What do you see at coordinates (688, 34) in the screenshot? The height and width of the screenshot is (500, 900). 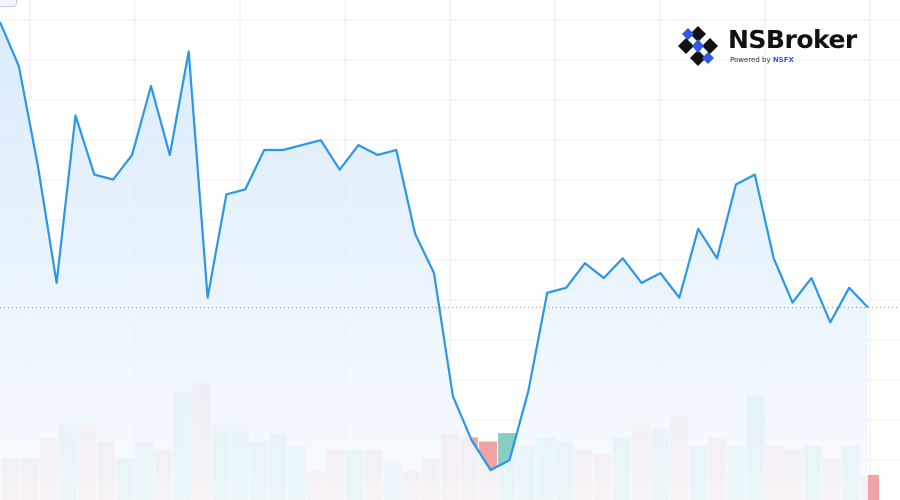 I see `logo-diamond-upper-left` at bounding box center [688, 34].